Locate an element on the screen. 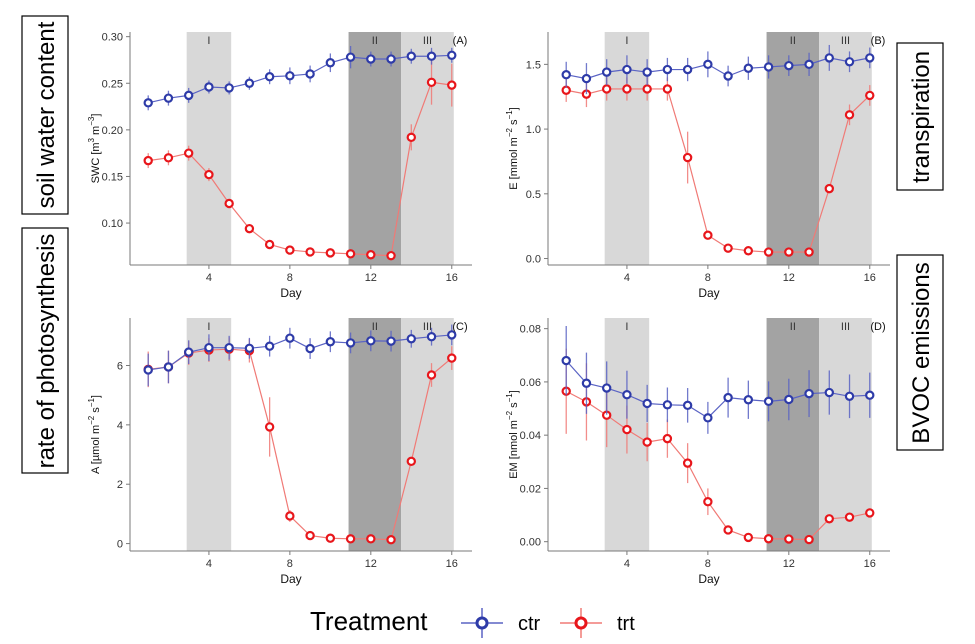  y-axis-title: E [mmol m−2 s−1] is located at coordinates (512, 148).